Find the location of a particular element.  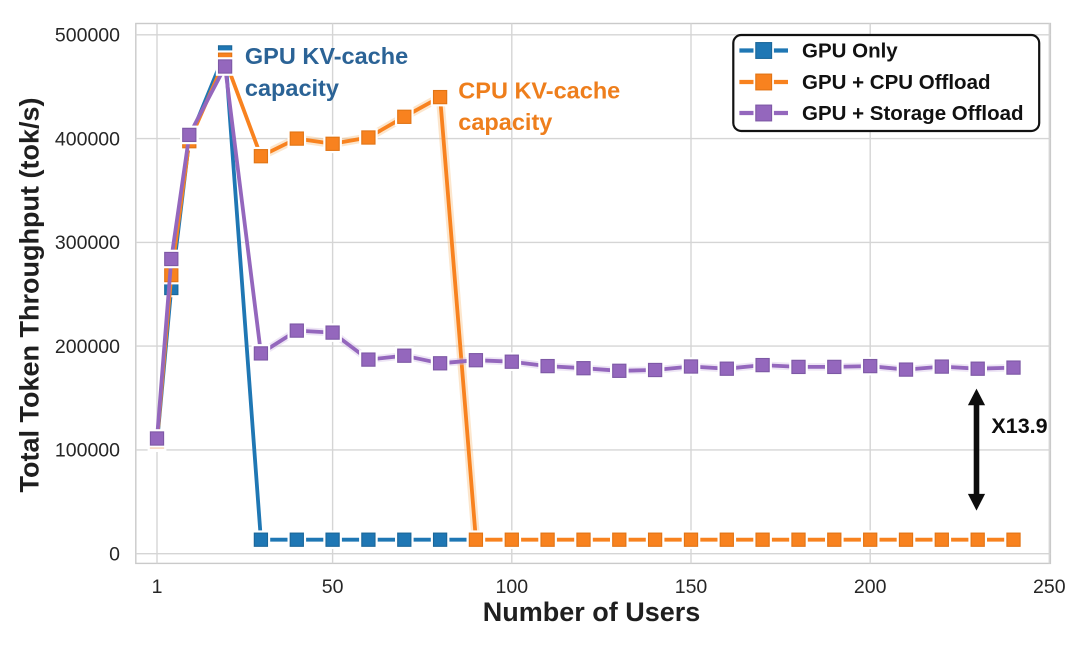

svg-text: Total Token Throughput (tok/s) is located at coordinates (30, 295).